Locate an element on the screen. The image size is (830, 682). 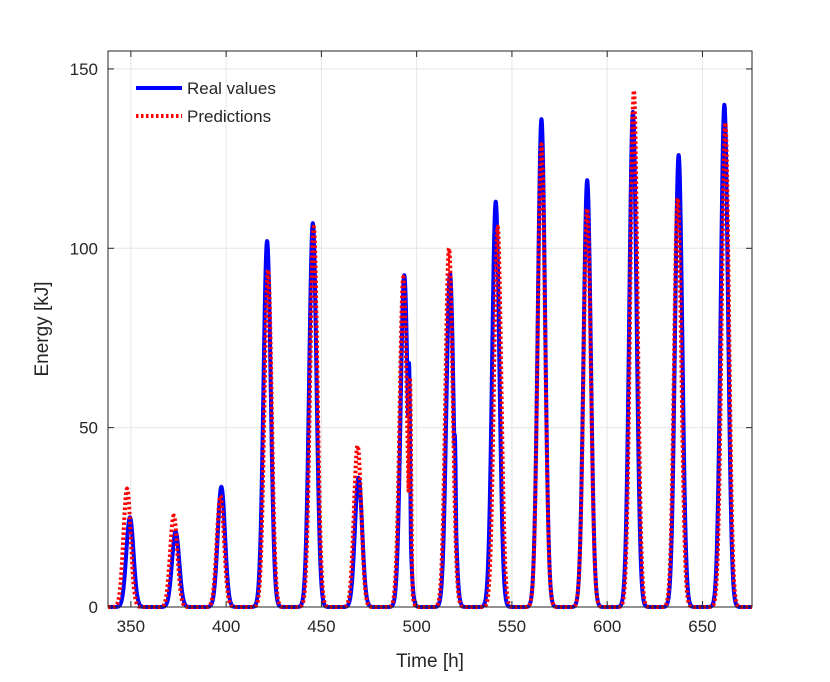
legend-label-predictions: Predictions is located at coordinates (229, 116).